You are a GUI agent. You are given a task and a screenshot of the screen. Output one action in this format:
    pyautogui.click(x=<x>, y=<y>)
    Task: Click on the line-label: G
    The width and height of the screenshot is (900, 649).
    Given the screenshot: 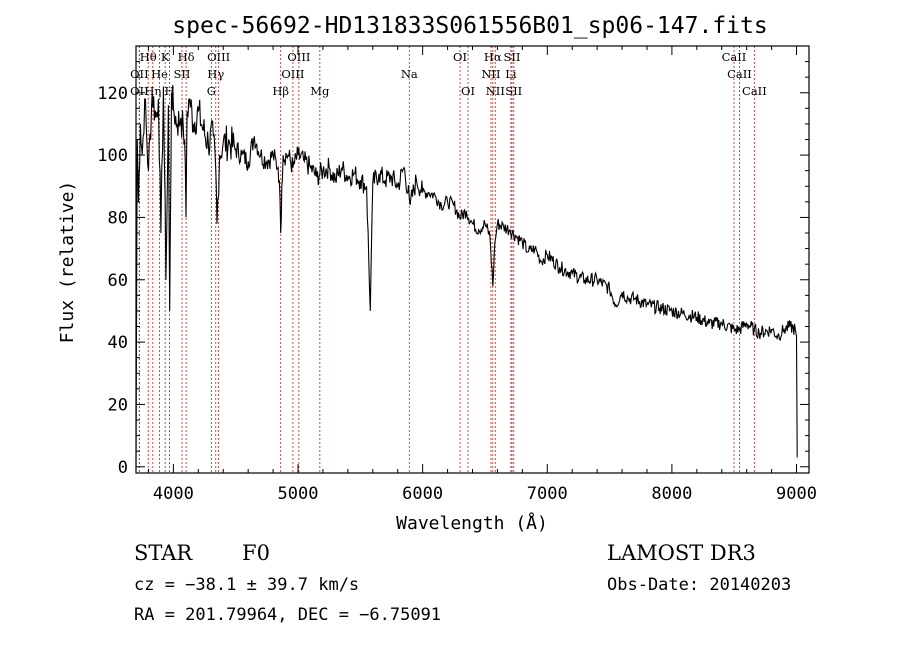 What is the action you would take?
    pyautogui.click(x=211, y=91)
    